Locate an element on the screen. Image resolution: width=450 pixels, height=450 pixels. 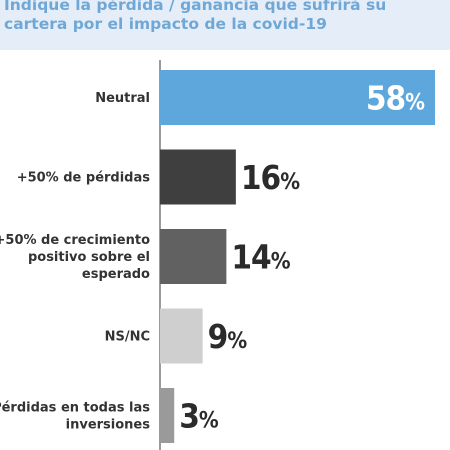
category-label-3: NS/NC is located at coordinates (127, 337).